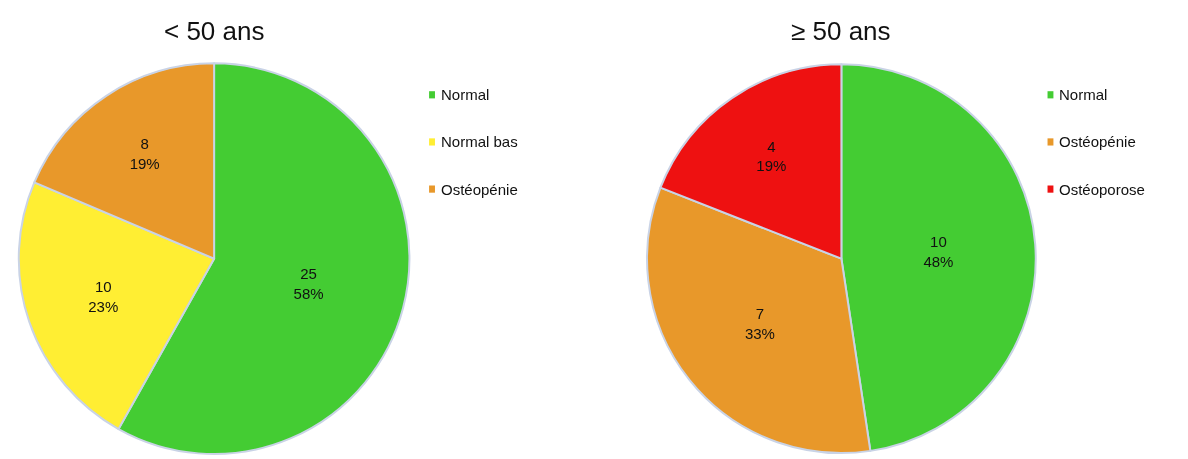 The height and width of the screenshot is (459, 1188). I want to click on data-label: 25 58%, so click(308, 283).